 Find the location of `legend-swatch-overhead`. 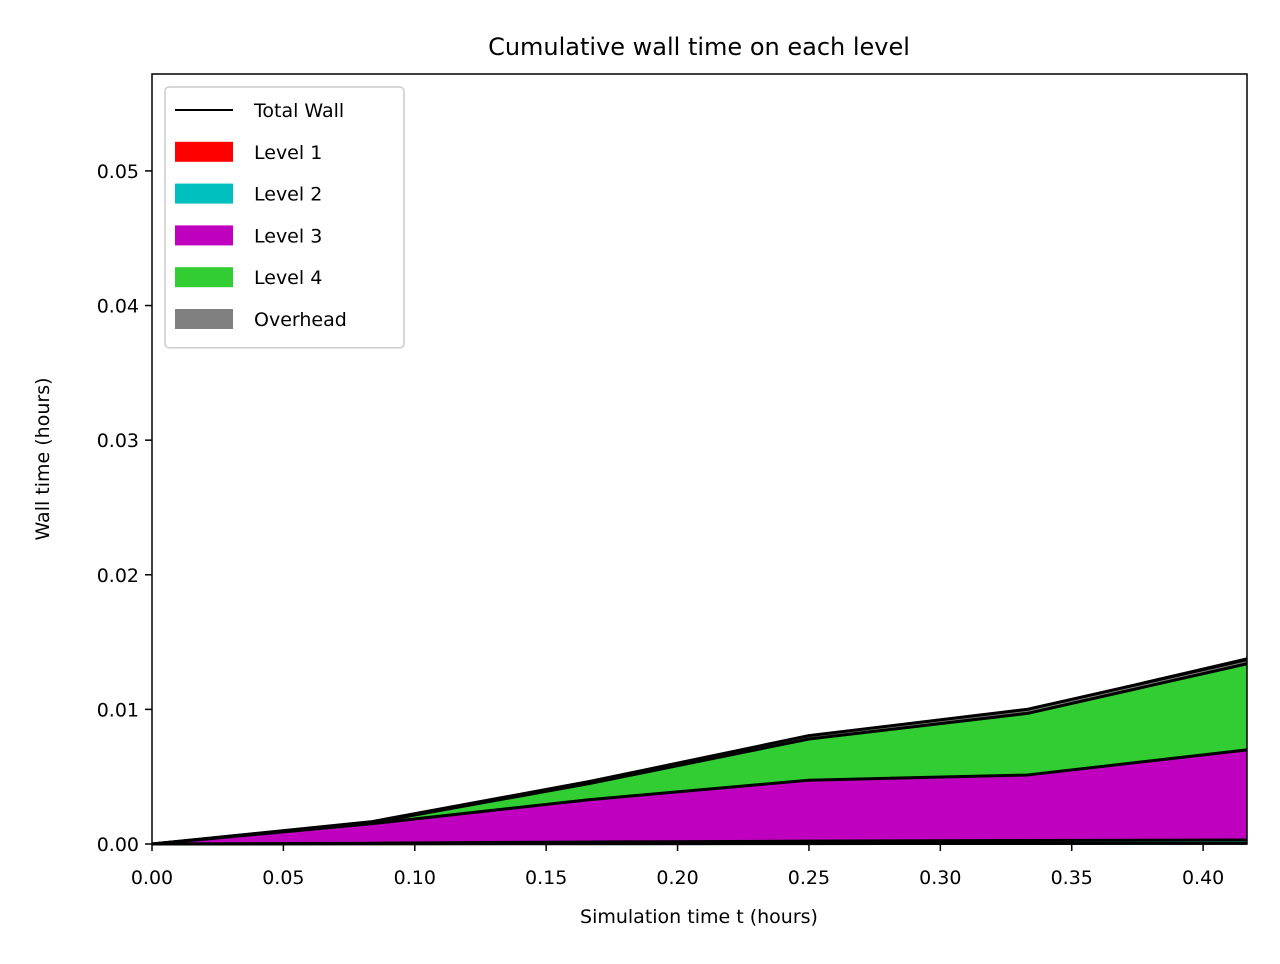

legend-swatch-overhead is located at coordinates (204, 319).